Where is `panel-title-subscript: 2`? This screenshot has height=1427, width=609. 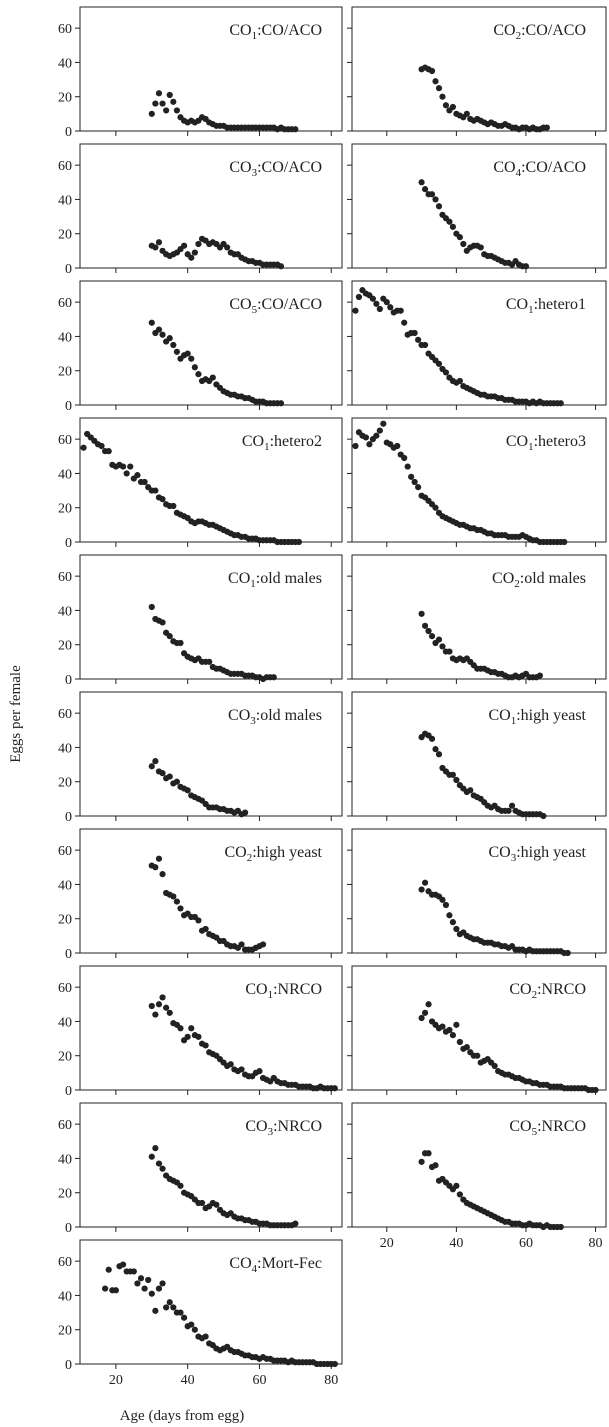
panel-title-subscript: 2 is located at coordinates (517, 584).